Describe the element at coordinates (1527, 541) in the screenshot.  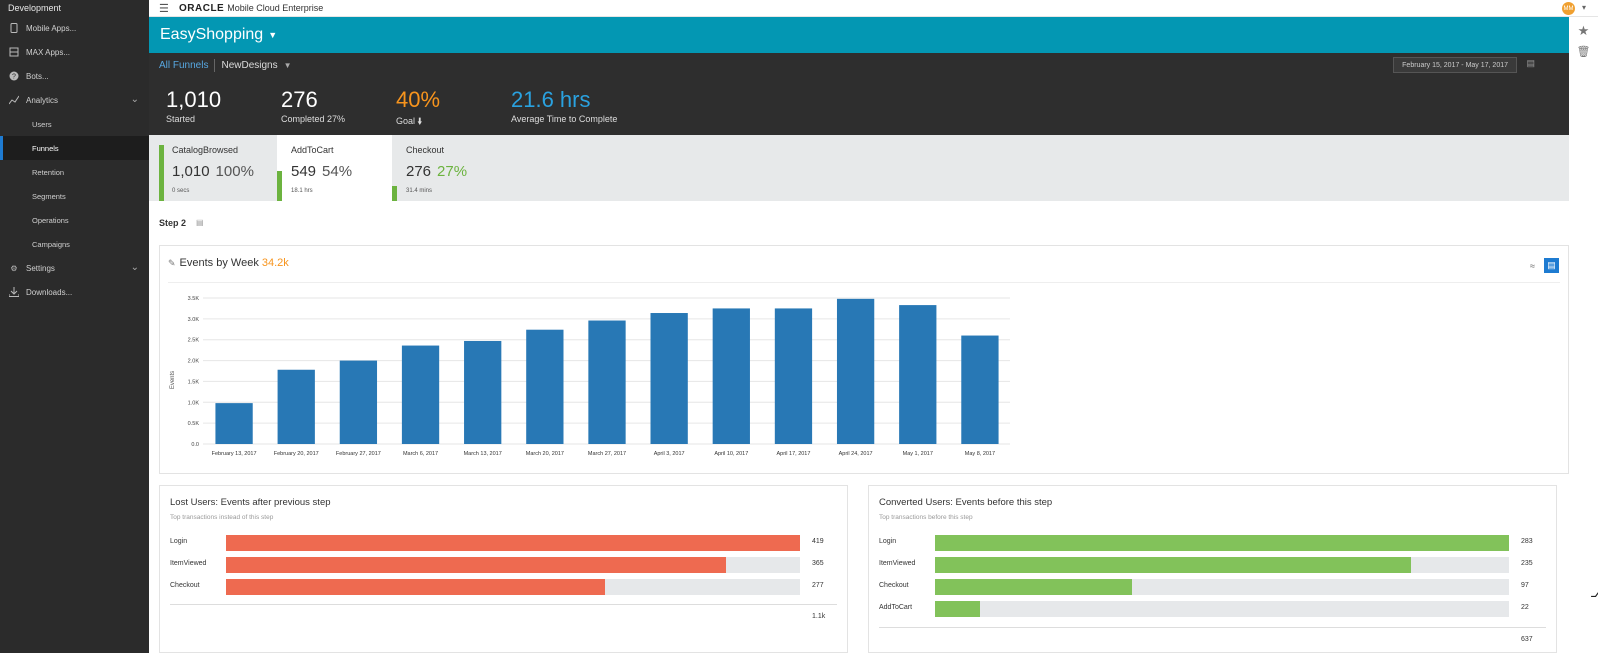
I see `row-value: 283` at that location.